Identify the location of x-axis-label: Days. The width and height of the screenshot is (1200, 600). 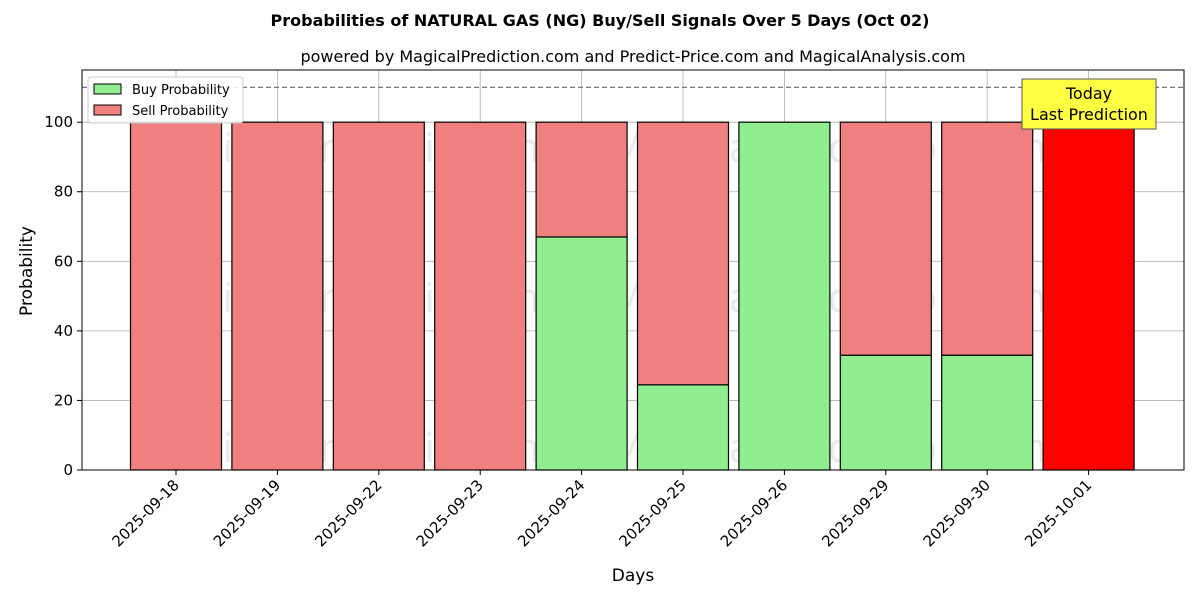
(633, 576).